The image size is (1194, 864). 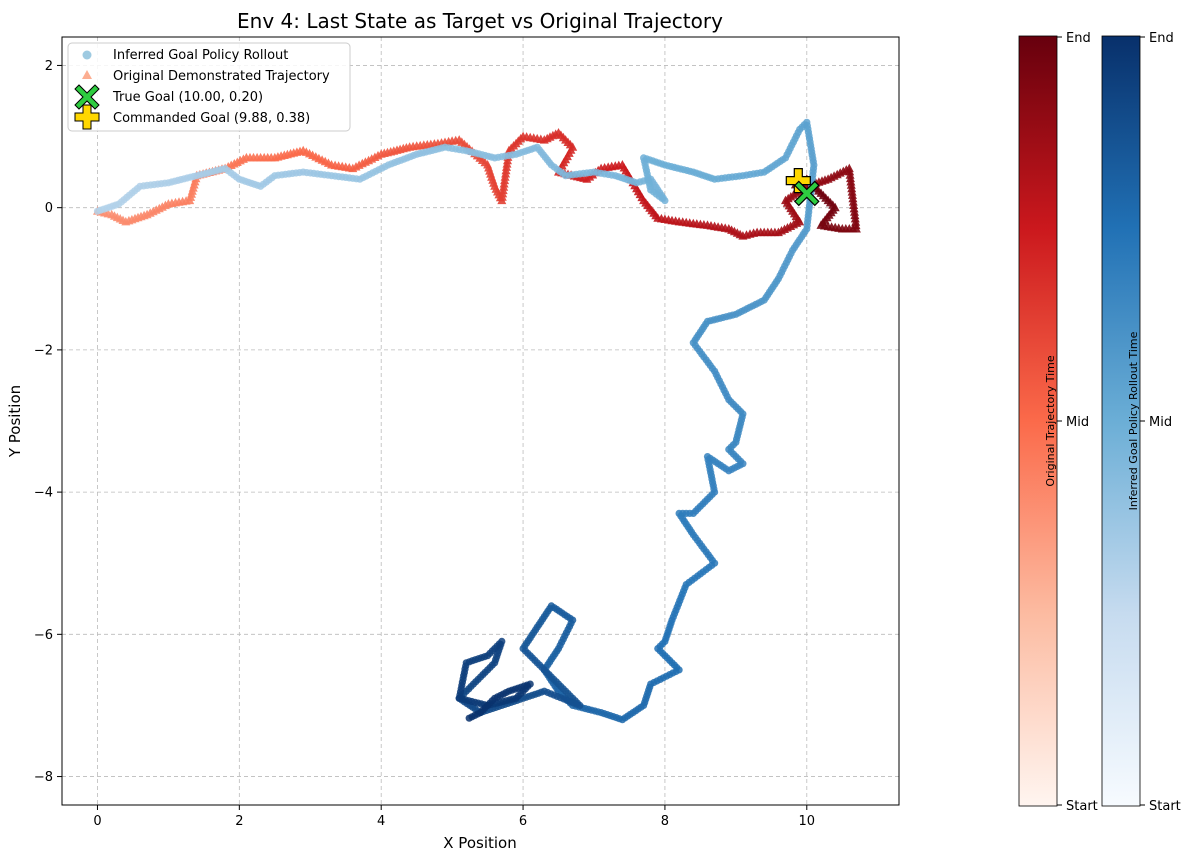 I want to click on x-tick-label: 6, so click(x=523, y=821).